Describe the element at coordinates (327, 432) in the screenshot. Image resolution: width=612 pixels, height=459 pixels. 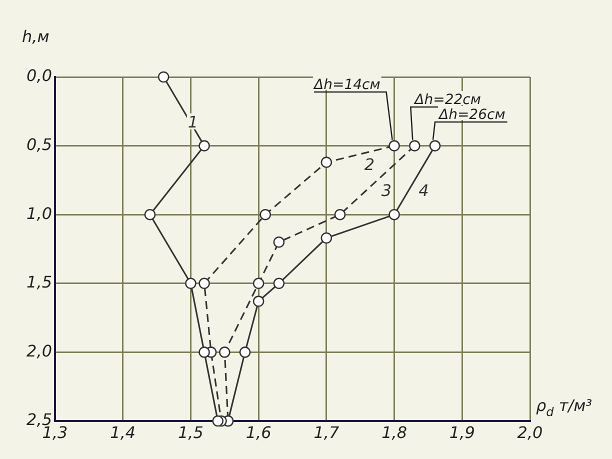
I see `x-tick-label: 1,7` at that location.